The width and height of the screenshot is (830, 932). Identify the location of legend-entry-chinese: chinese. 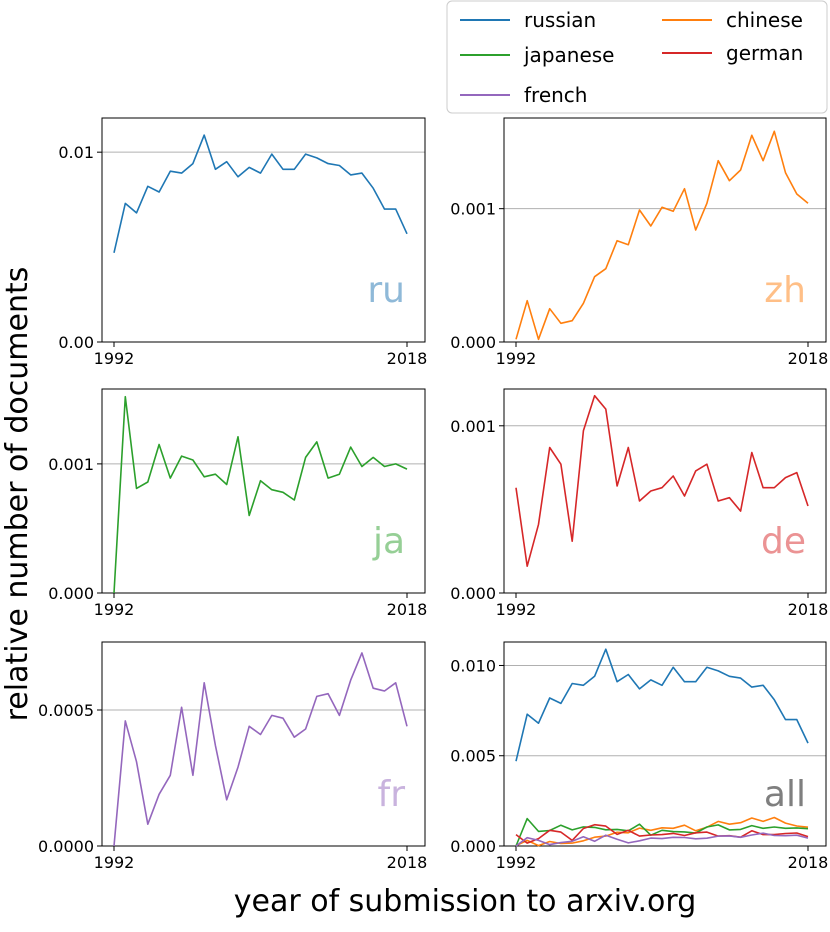
(732, 20).